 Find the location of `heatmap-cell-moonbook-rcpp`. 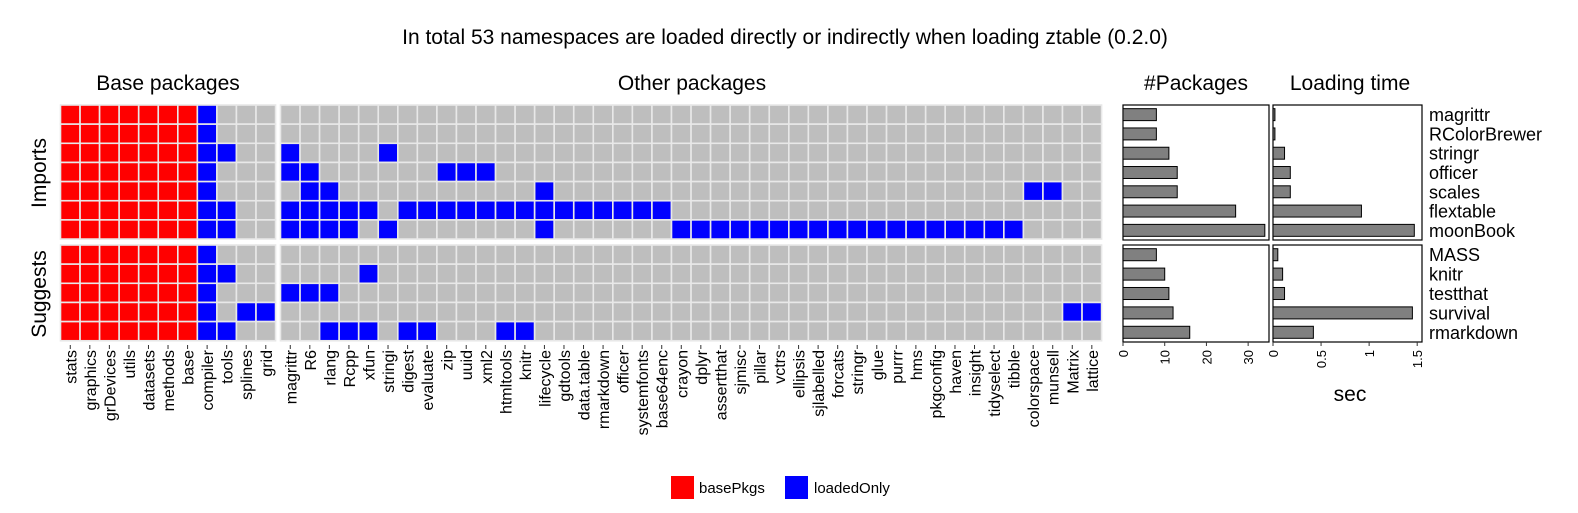

heatmap-cell-moonbook-rcpp is located at coordinates (349, 229).